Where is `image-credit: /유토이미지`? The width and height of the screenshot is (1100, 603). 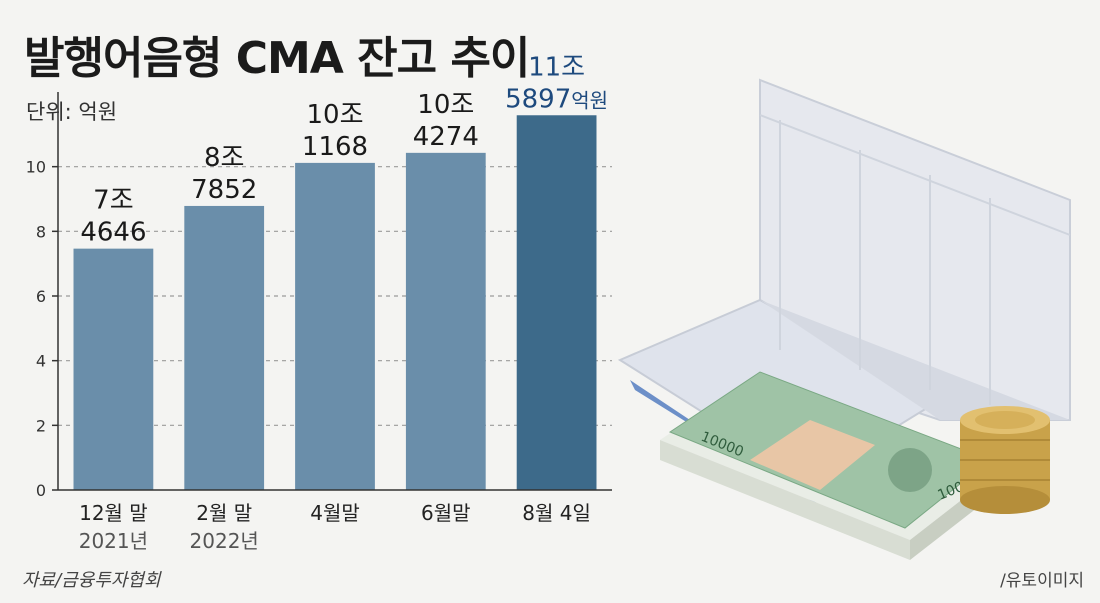 image-credit: /유토이미지 is located at coordinates (1042, 581).